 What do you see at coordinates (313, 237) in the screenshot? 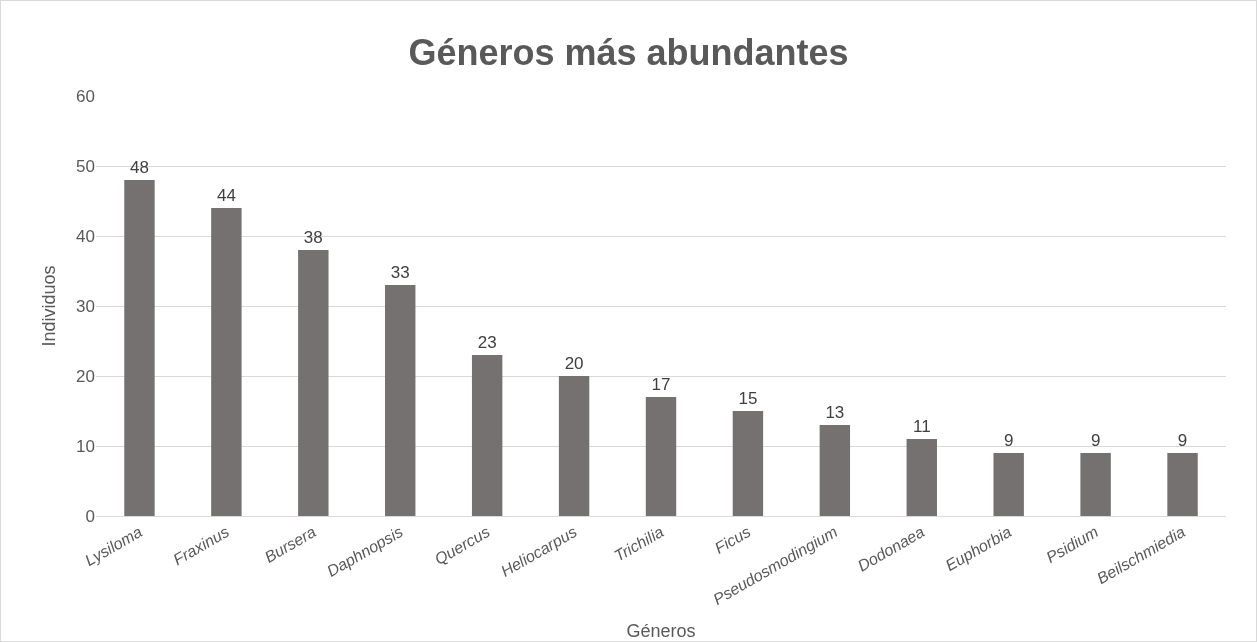
I see `data-label: 38` at bounding box center [313, 237].